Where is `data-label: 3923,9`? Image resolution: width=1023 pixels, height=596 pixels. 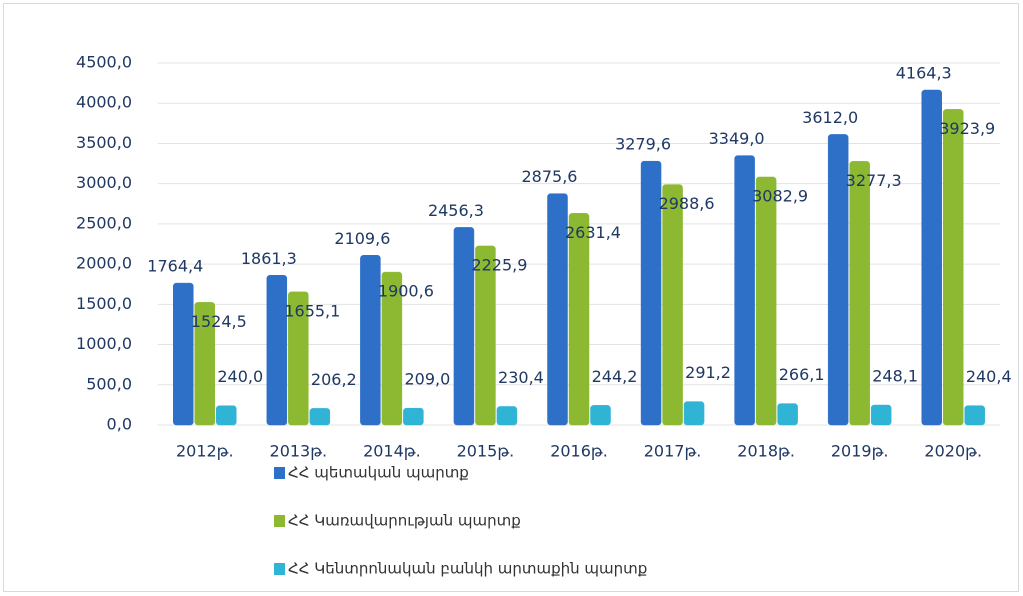
data-label: 3923,9 is located at coordinates (967, 128).